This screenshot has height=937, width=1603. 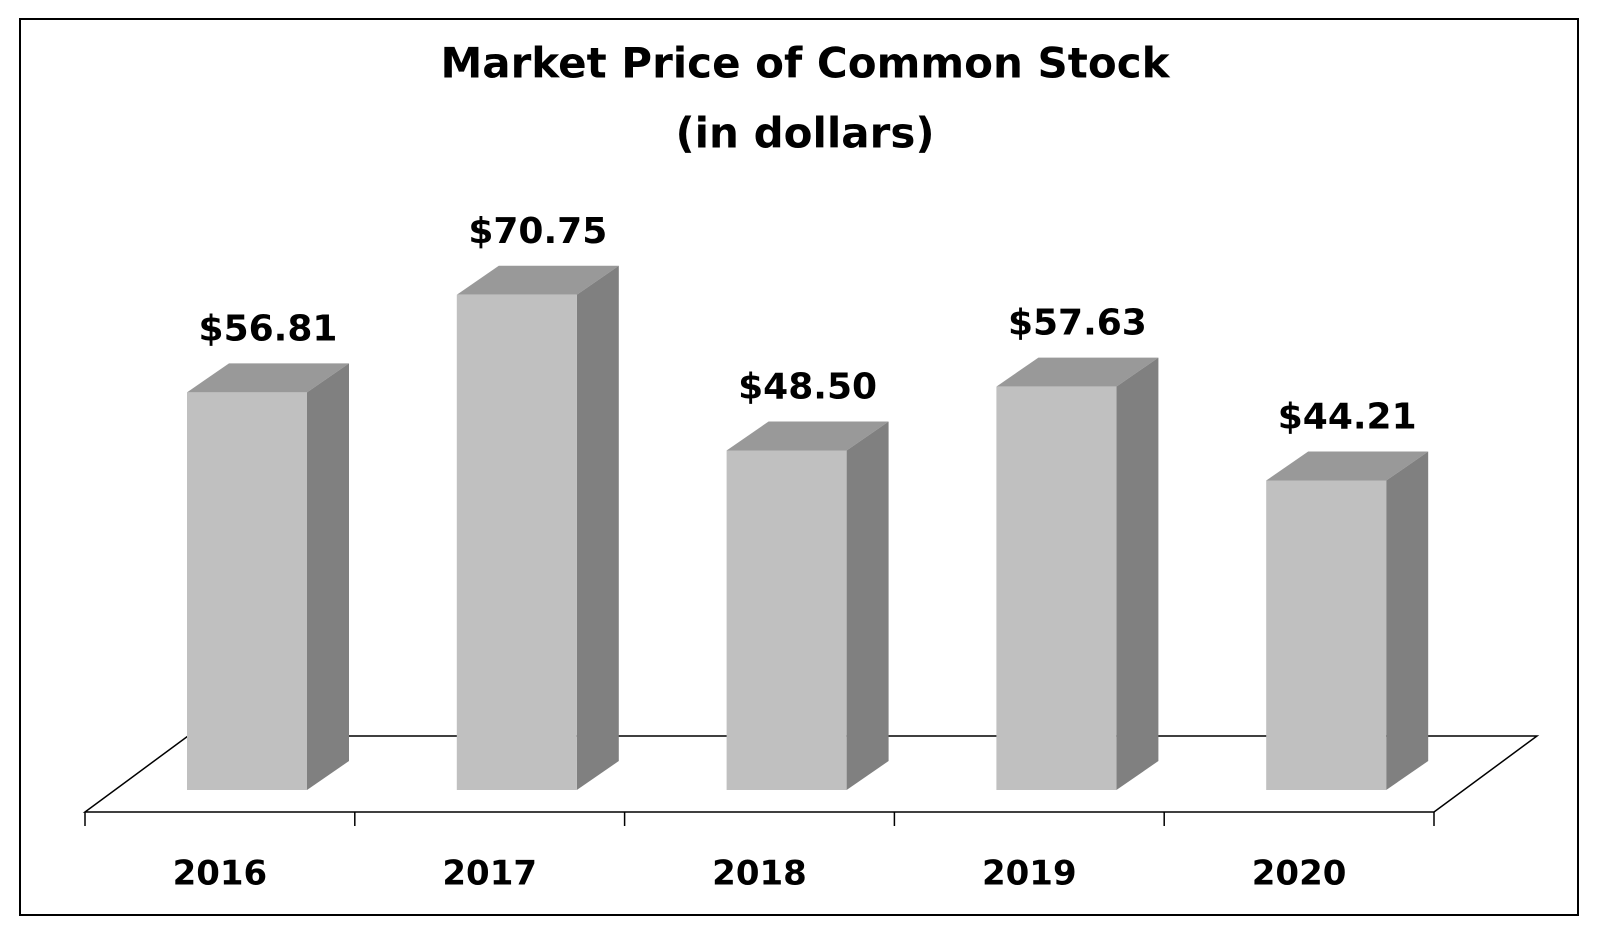 What do you see at coordinates (268, 328) in the screenshot?
I see `data-label: $56.81` at bounding box center [268, 328].